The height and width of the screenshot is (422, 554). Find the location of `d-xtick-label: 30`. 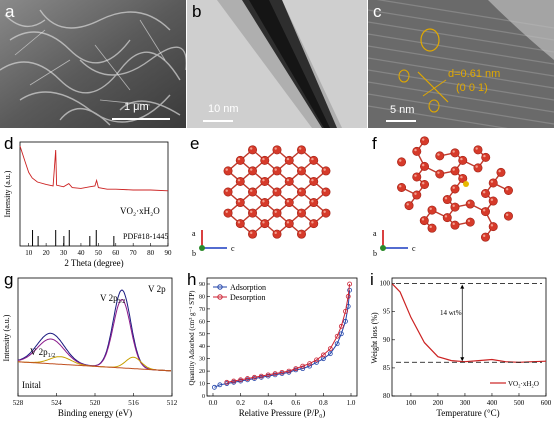

d-xtick-label: 30 is located at coordinates (64, 253).